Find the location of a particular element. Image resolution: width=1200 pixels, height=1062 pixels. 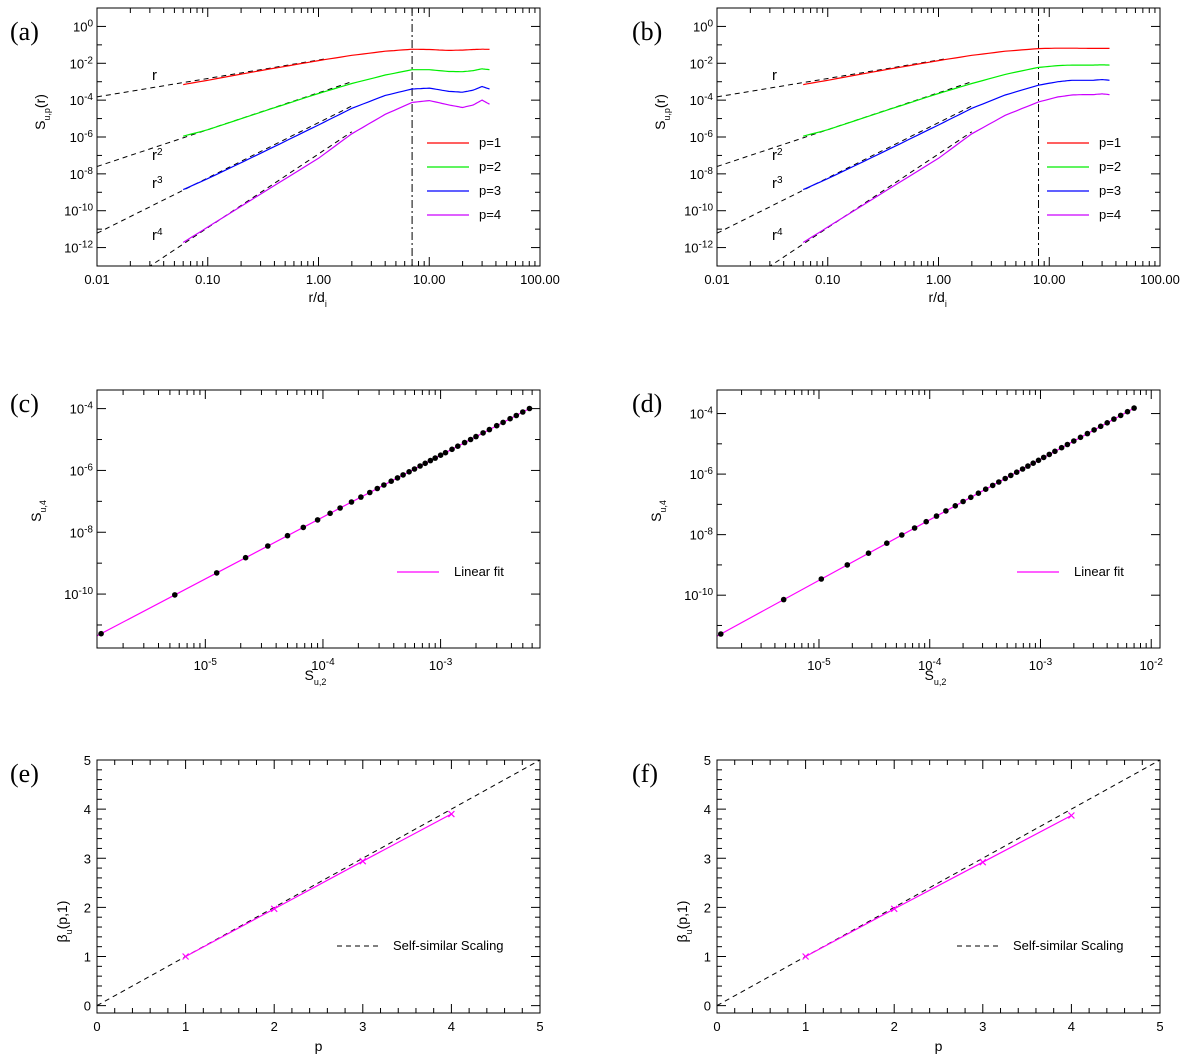

reference-label: r2 is located at coordinates (777, 156).